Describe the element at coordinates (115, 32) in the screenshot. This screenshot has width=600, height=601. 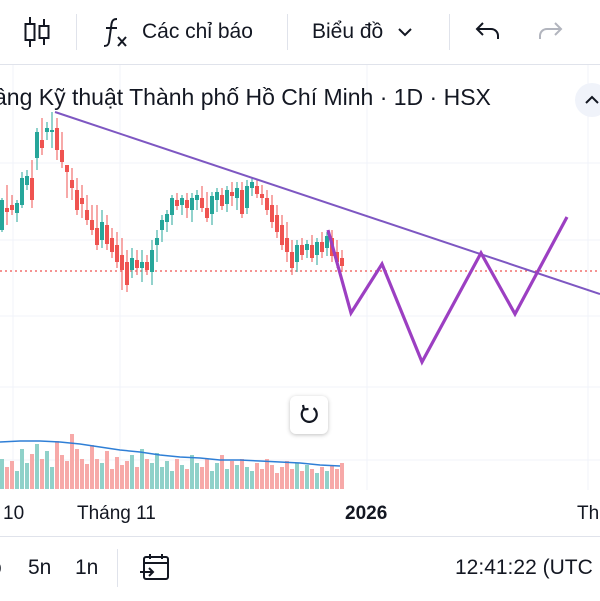
I see `function-icon` at that location.